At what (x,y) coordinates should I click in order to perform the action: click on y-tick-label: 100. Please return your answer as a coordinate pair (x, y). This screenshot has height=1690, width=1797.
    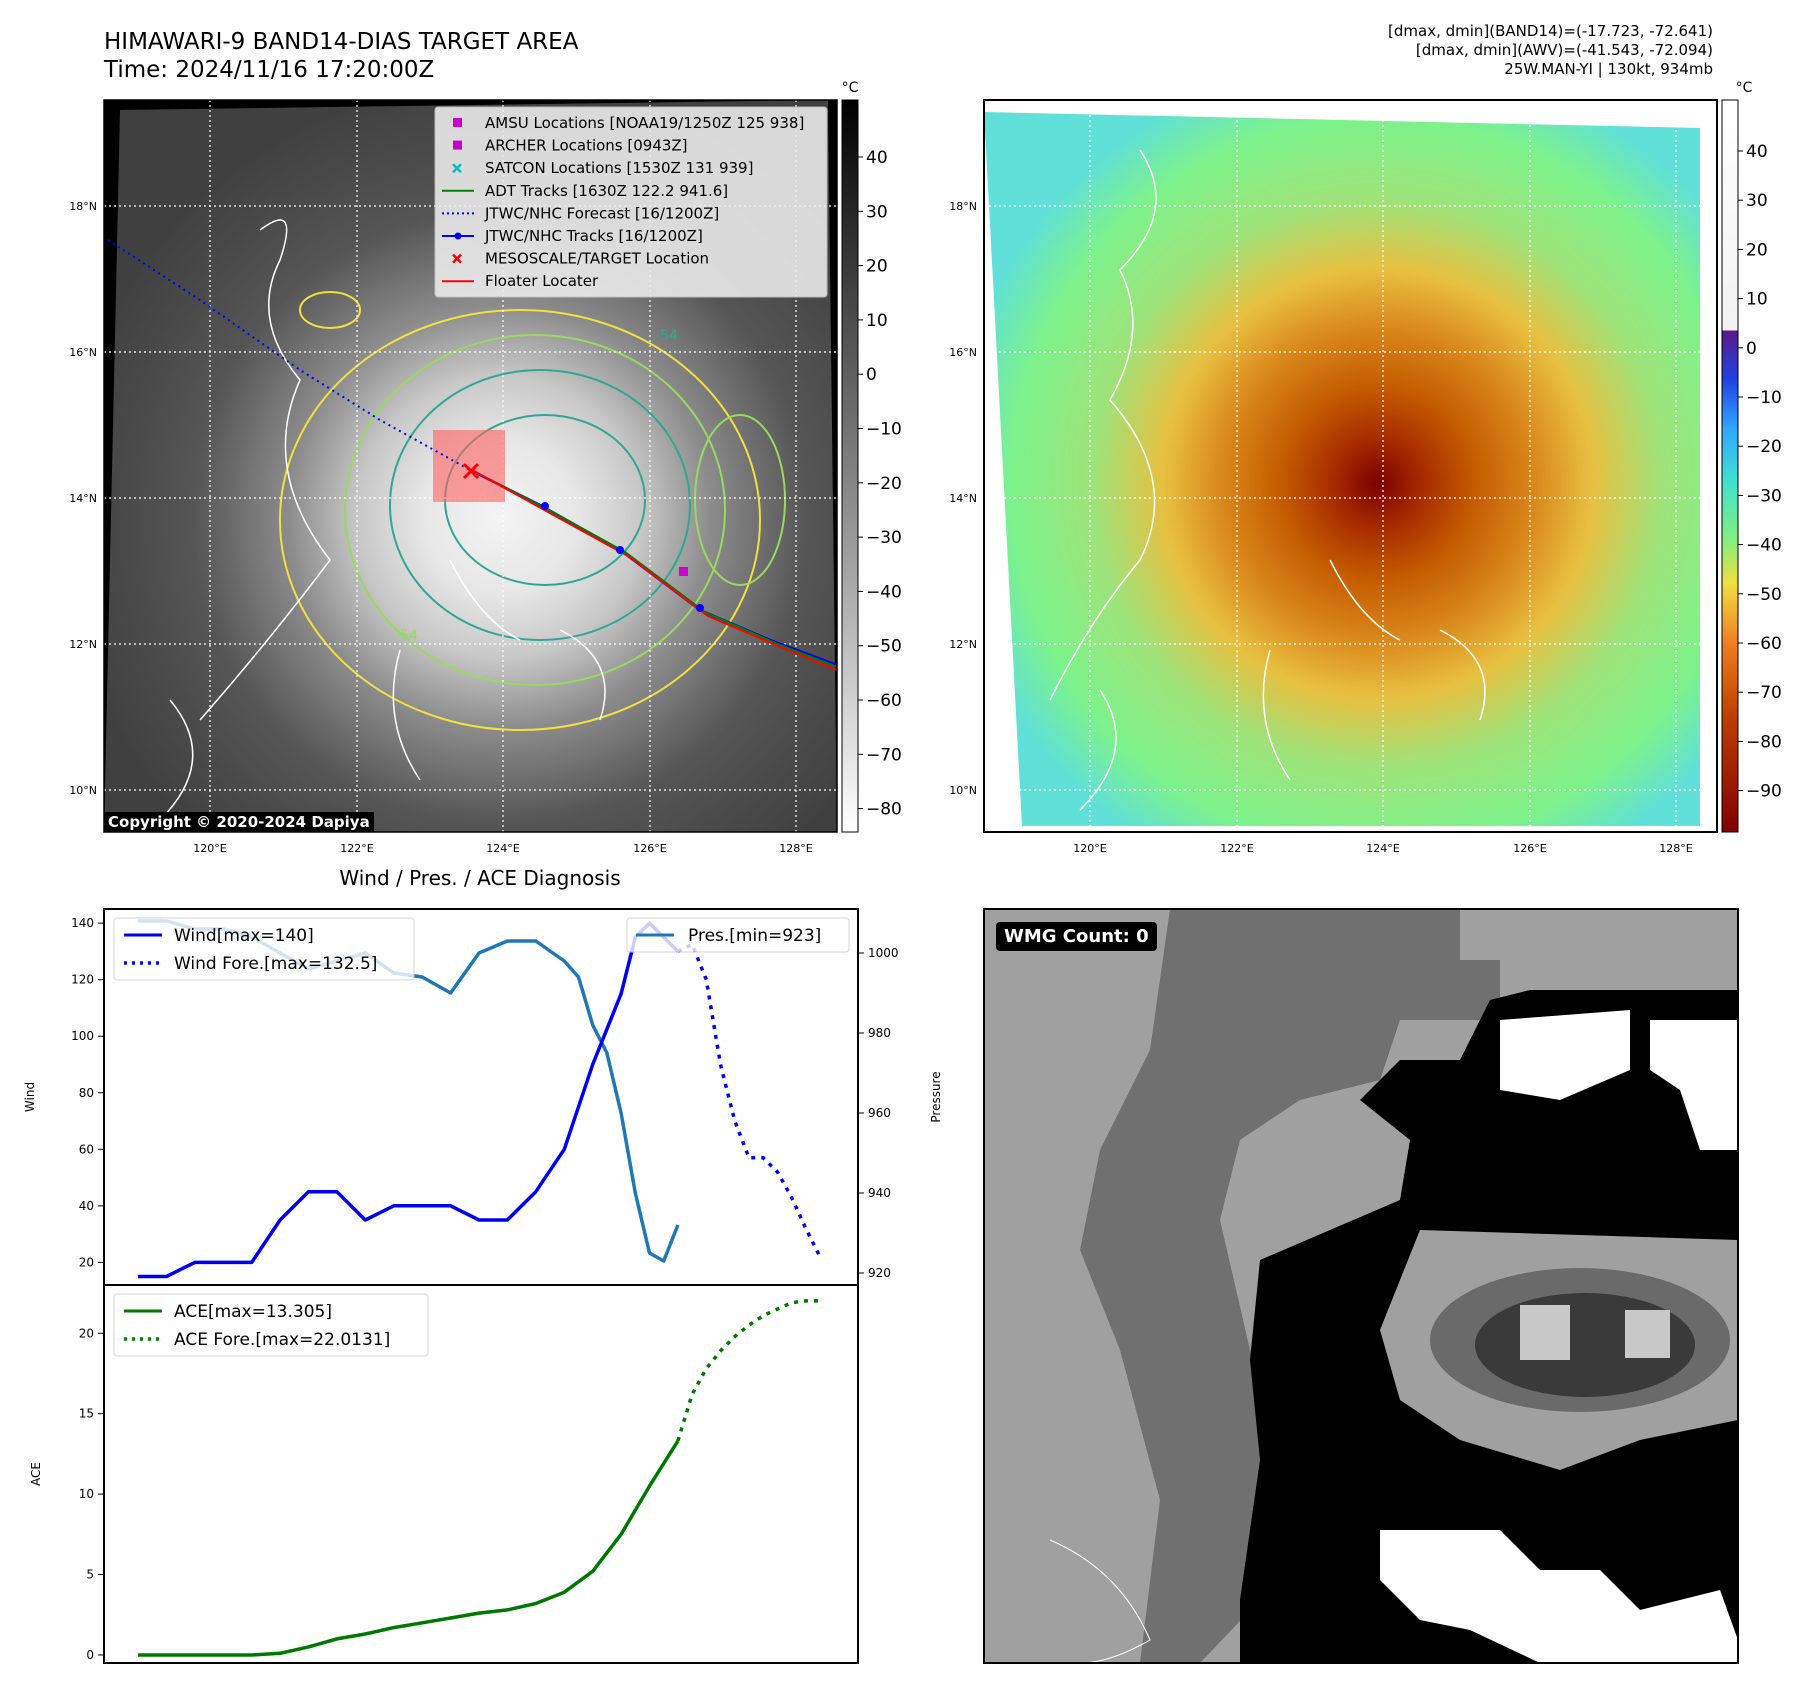
    Looking at the image, I should click on (82, 1036).